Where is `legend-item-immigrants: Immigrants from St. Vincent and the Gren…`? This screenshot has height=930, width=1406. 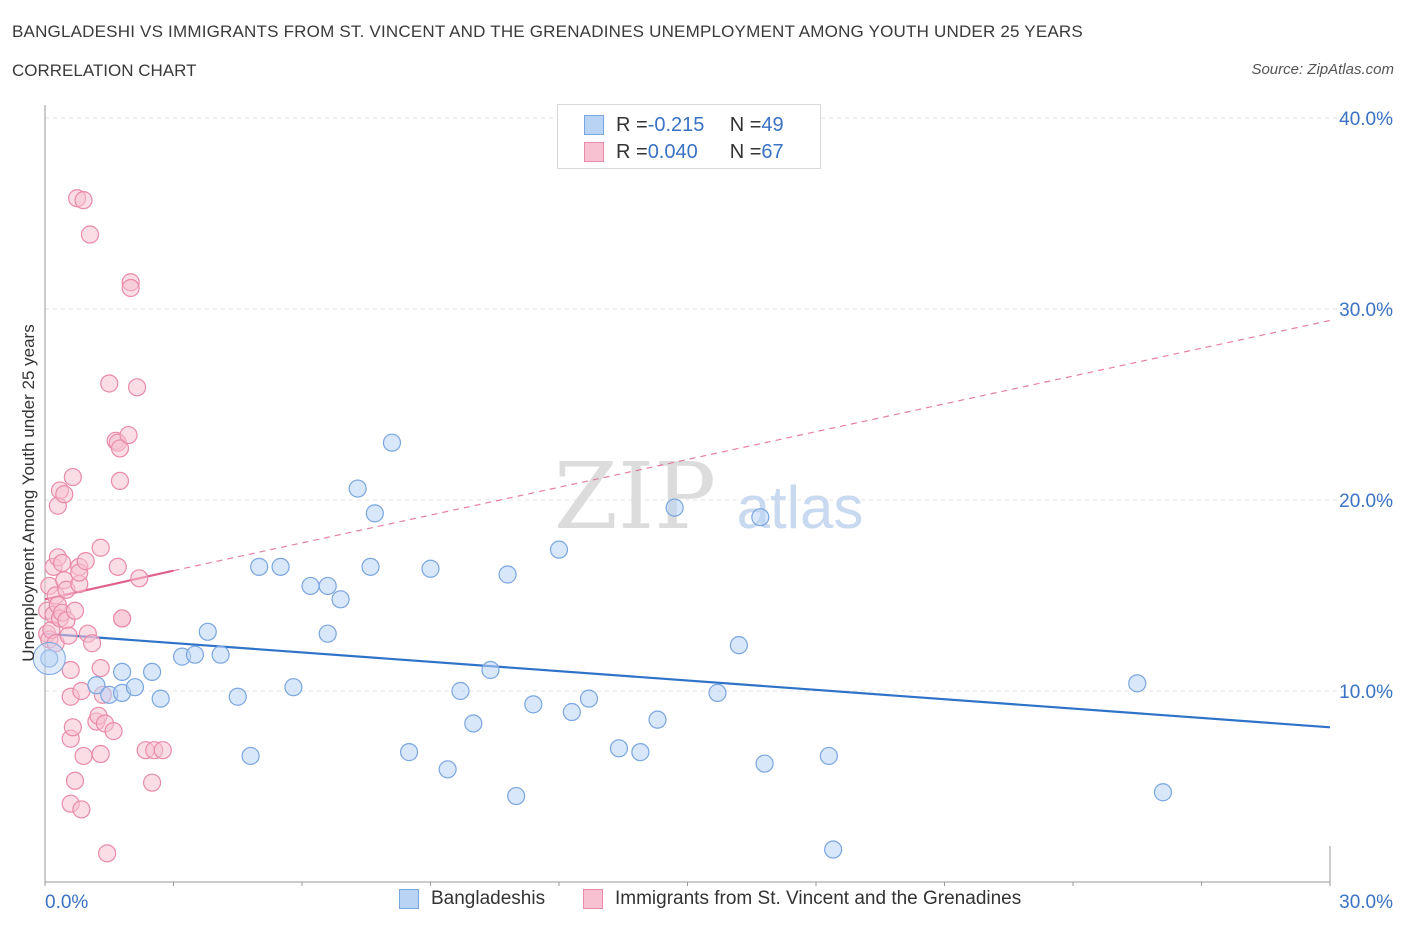
legend-item-immigrants: Immigrants from St. Vincent and the Gren… is located at coordinates (802, 899).